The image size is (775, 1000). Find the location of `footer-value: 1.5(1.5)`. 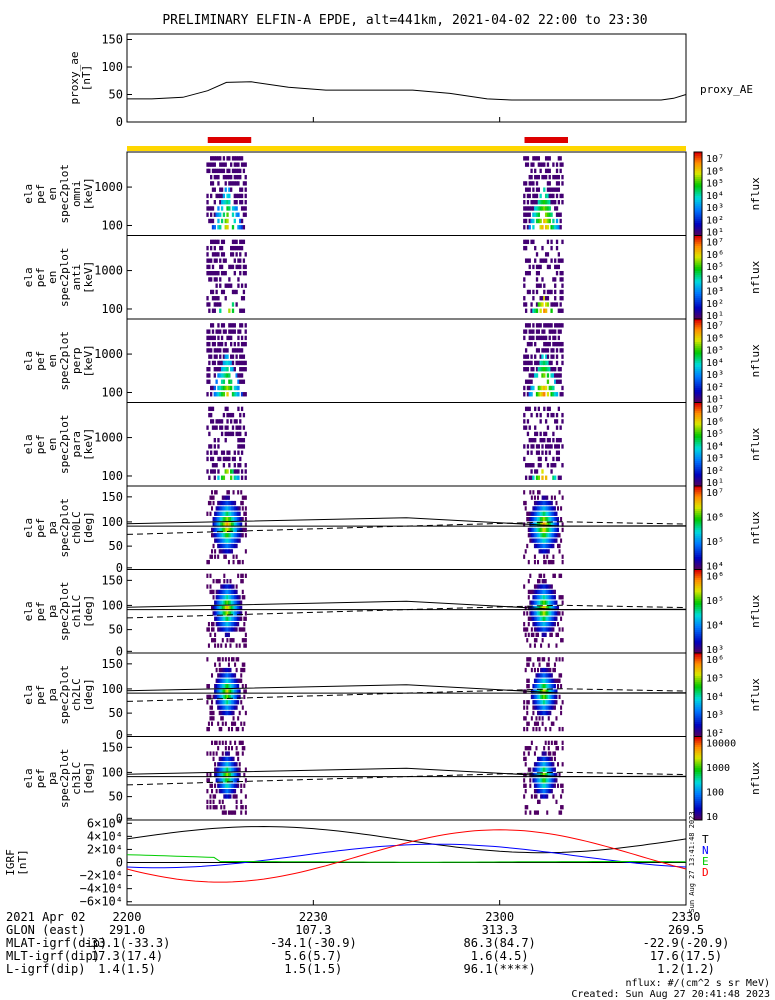

footer-value: 1.5(1.5) is located at coordinates (313, 969).